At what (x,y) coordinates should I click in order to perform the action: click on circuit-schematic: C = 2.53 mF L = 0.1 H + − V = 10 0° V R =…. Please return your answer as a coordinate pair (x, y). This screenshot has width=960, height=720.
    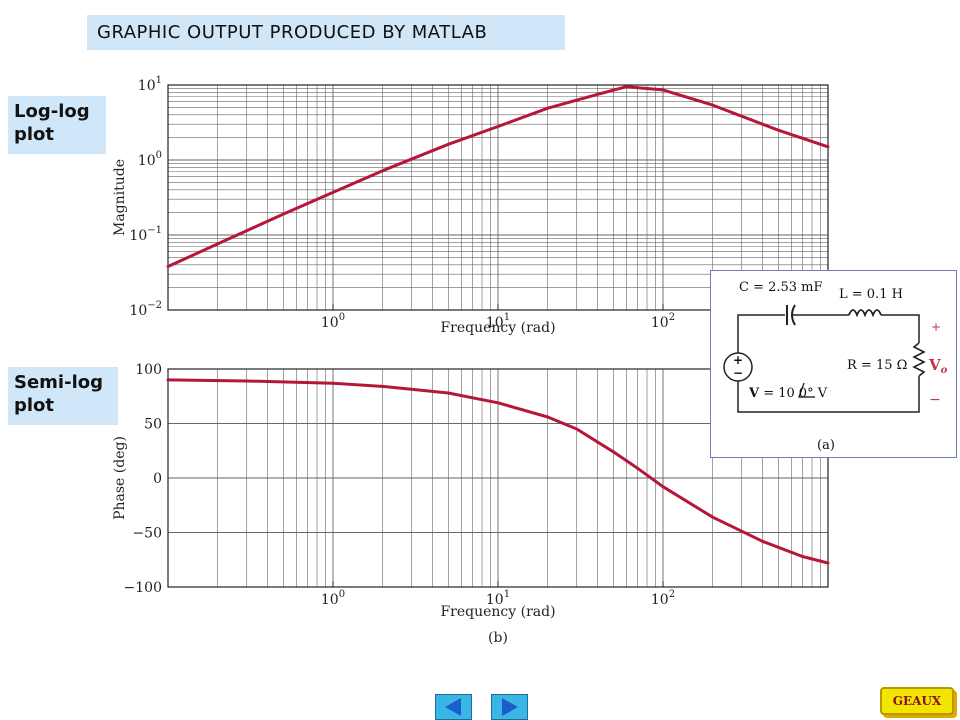
    Looking at the image, I should click on (835, 366).